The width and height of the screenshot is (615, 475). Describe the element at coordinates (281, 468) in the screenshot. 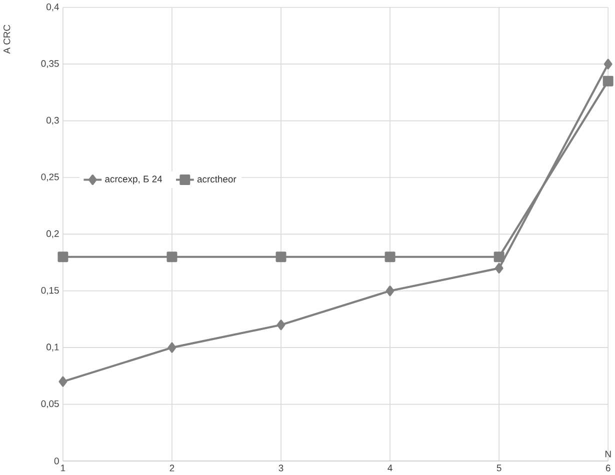

I see `x-tick-label: 3` at that location.